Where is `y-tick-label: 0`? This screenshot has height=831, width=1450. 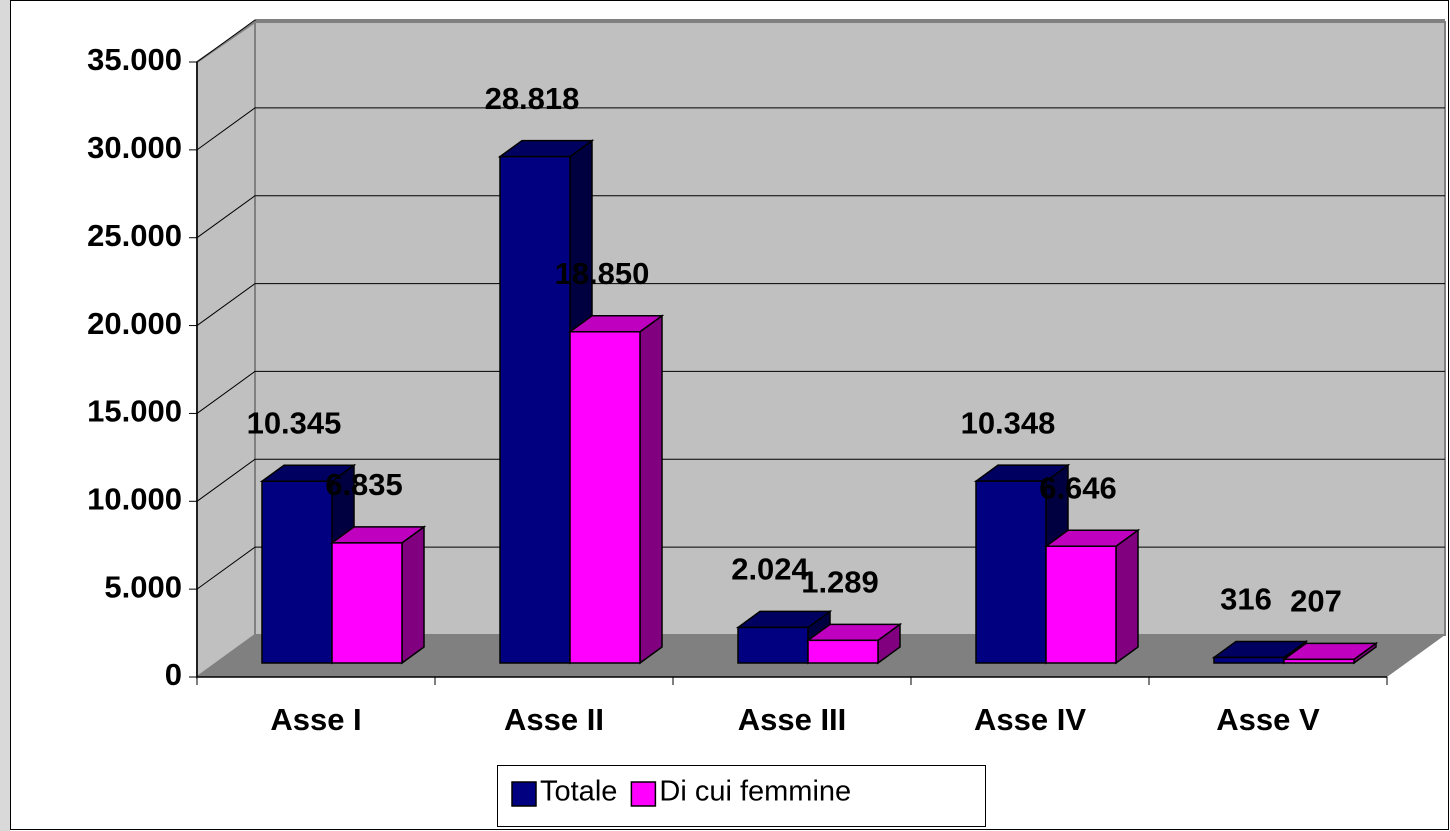
y-tick-label: 0 is located at coordinates (173, 674).